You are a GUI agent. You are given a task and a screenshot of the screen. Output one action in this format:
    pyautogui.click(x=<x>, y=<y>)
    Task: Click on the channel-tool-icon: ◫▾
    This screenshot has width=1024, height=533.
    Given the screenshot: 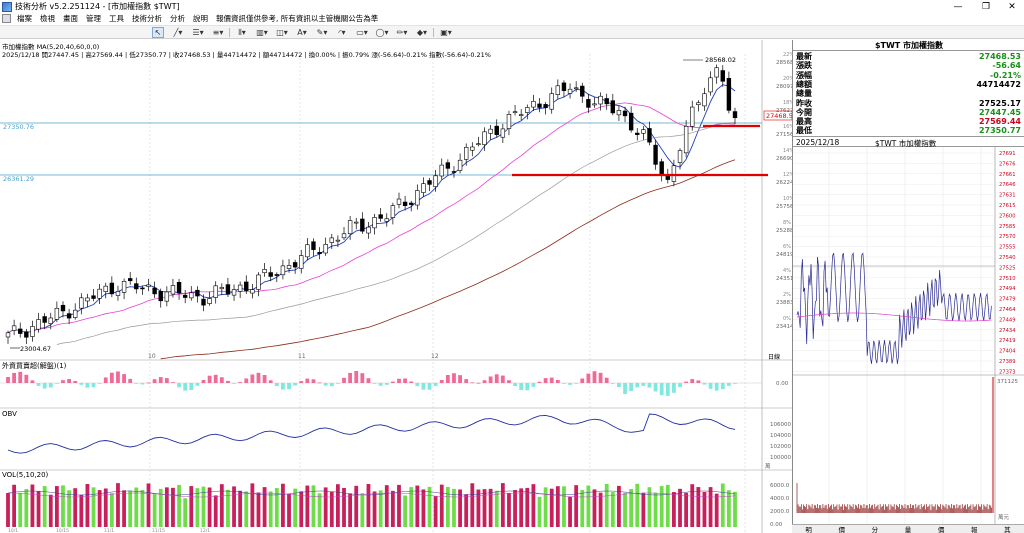 What is the action you would take?
    pyautogui.click(x=282, y=32)
    